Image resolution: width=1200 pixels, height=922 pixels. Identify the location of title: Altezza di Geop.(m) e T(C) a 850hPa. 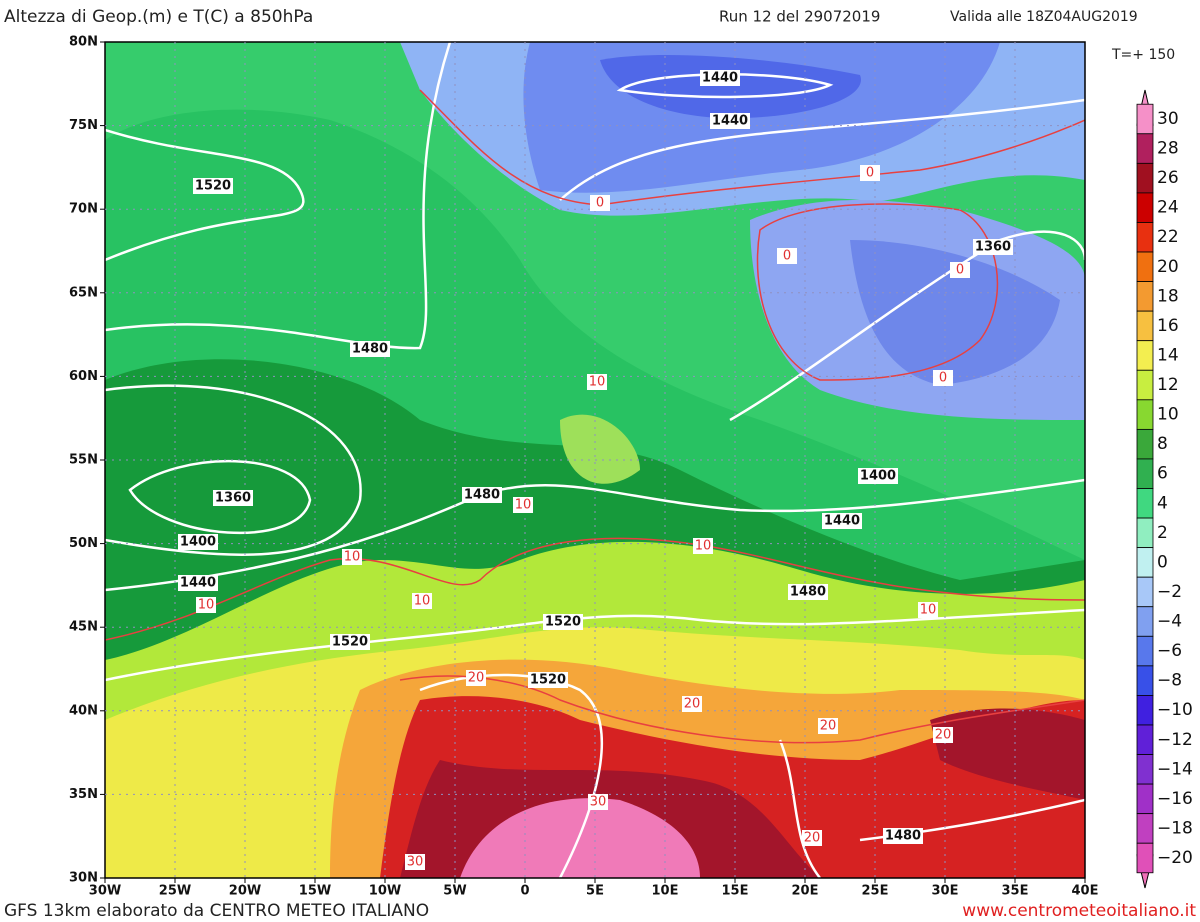
(158, 17).